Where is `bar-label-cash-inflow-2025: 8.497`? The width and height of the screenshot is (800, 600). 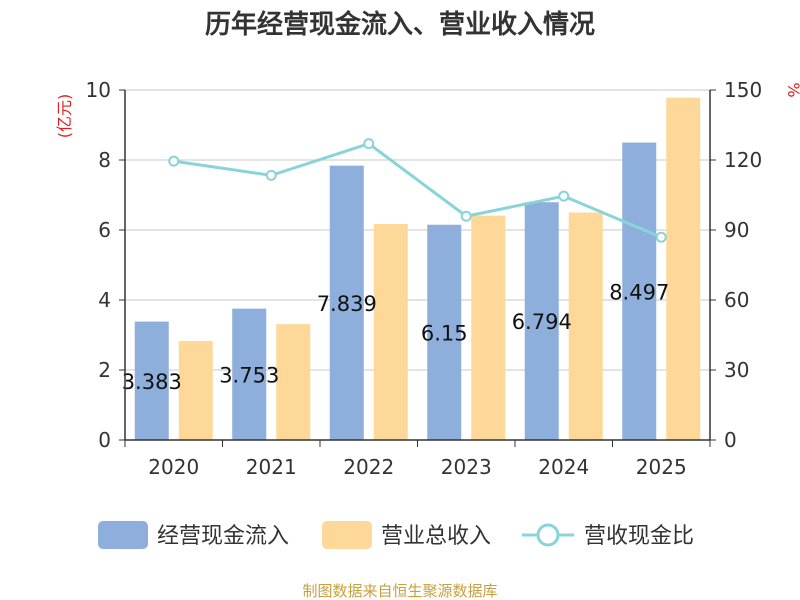
bar-label-cash-inflow-2025: 8.497 is located at coordinates (639, 292).